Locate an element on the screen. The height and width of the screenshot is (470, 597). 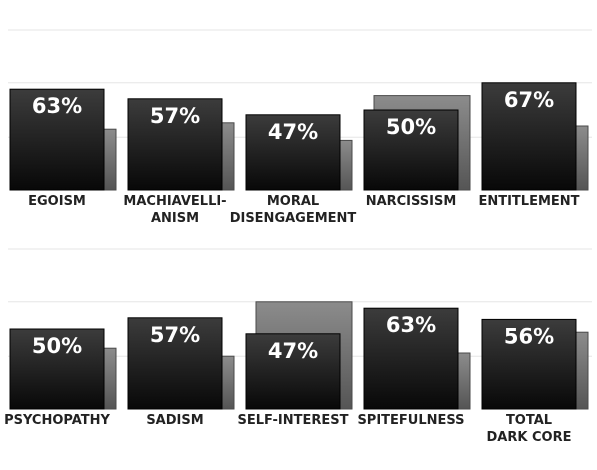
category-label: TOTAL is located at coordinates (529, 420).